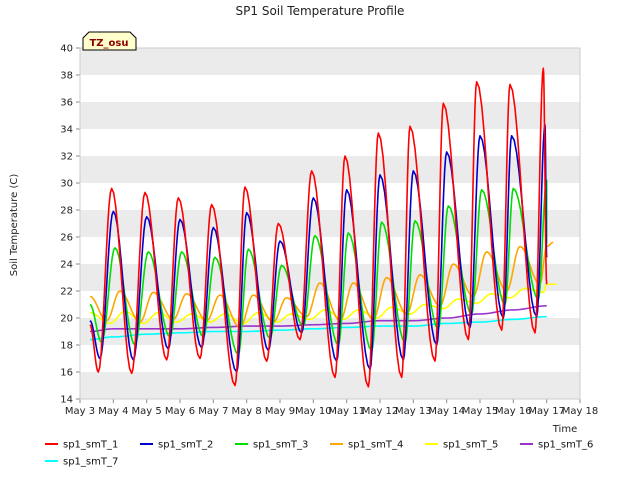 Image resolution: width=640 pixels, height=480 pixels. What do you see at coordinates (108, 43) in the screenshot?
I see `tz-annotation: TZ_osu` at bounding box center [108, 43].